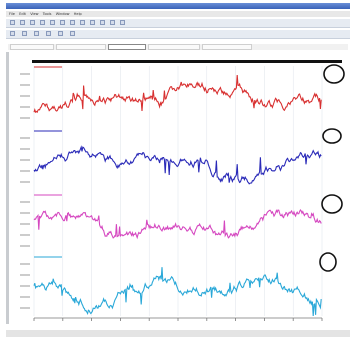 This screenshot has width=356, height=341. I want to click on copy-icon, so click(52, 22).